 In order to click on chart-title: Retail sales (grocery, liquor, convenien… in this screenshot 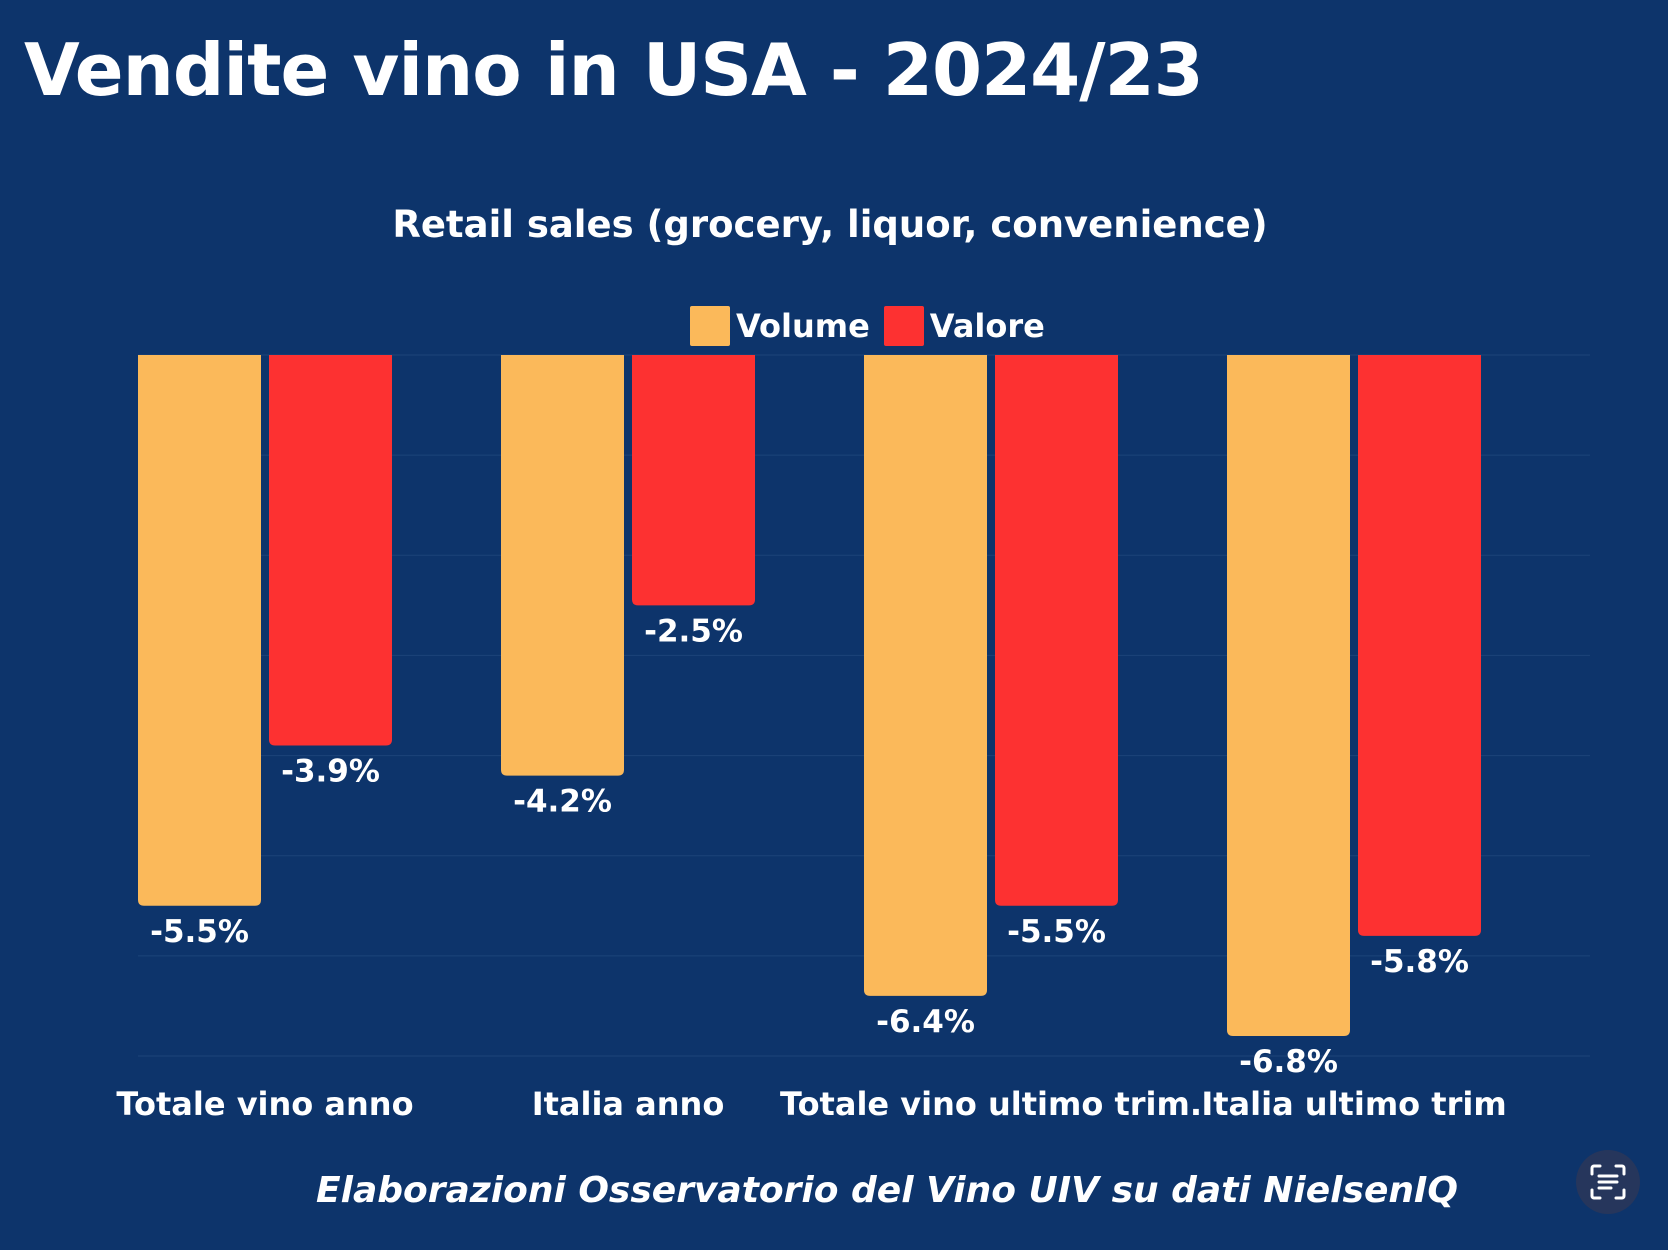, I will do `click(830, 224)`.